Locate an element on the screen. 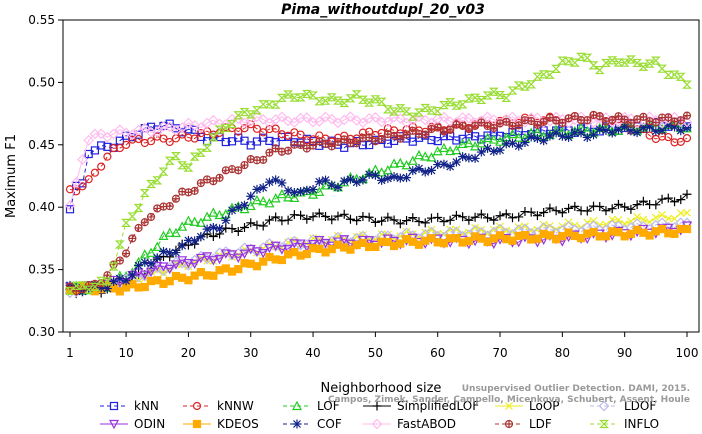 The height and width of the screenshot is (434, 702). legend-item-odin: ODIN is located at coordinates (132, 424).